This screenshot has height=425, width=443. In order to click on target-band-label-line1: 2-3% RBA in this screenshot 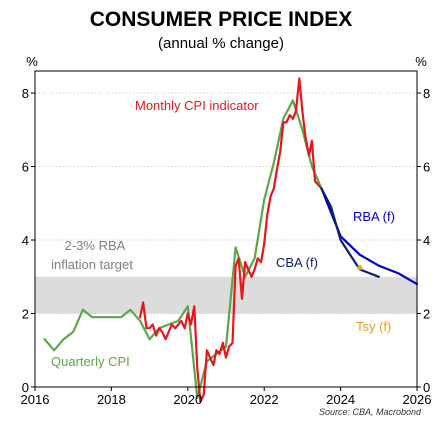, I will do `click(95, 245)`.